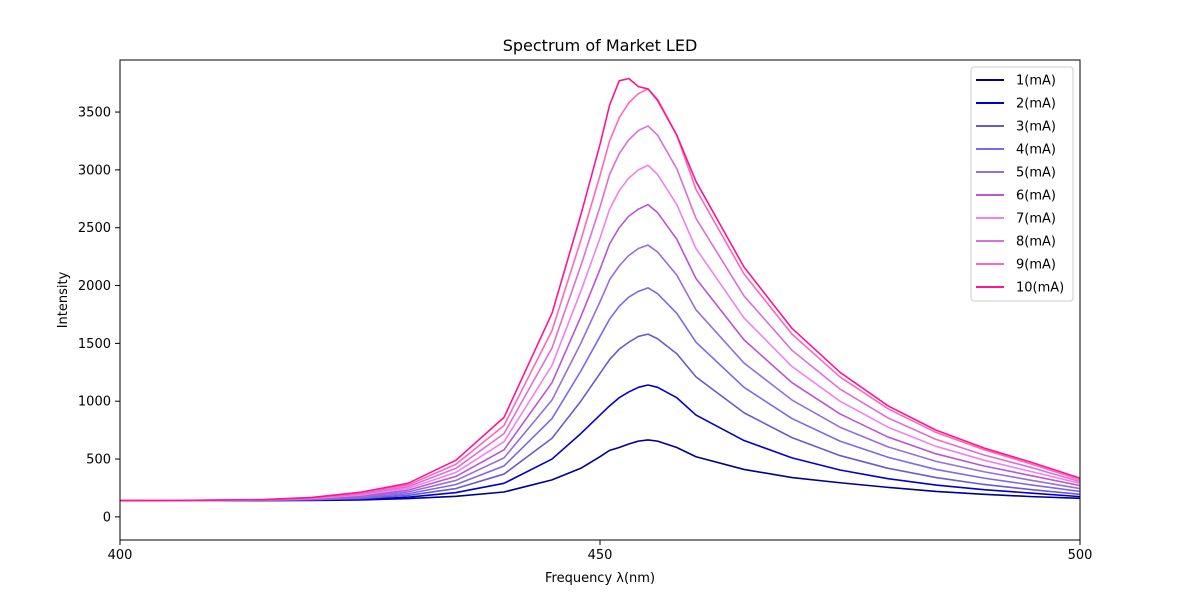 The image size is (1200, 604). Describe the element at coordinates (94, 286) in the screenshot. I see `y-tick-label: 2000` at that location.